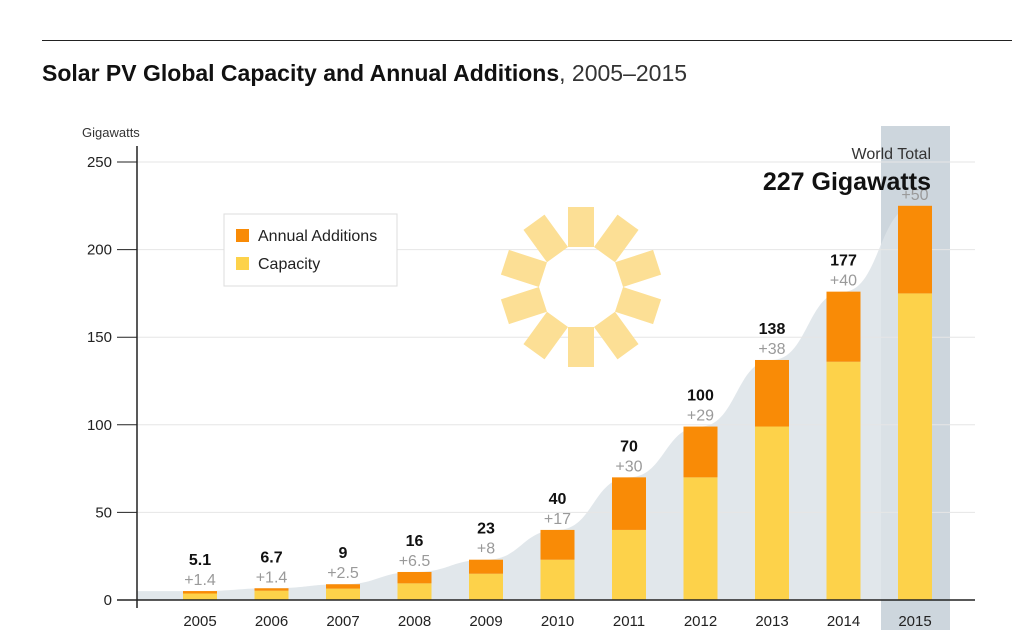 This screenshot has height=630, width=1031. What do you see at coordinates (843, 621) in the screenshot?
I see `x-tick-label: 2014` at bounding box center [843, 621].